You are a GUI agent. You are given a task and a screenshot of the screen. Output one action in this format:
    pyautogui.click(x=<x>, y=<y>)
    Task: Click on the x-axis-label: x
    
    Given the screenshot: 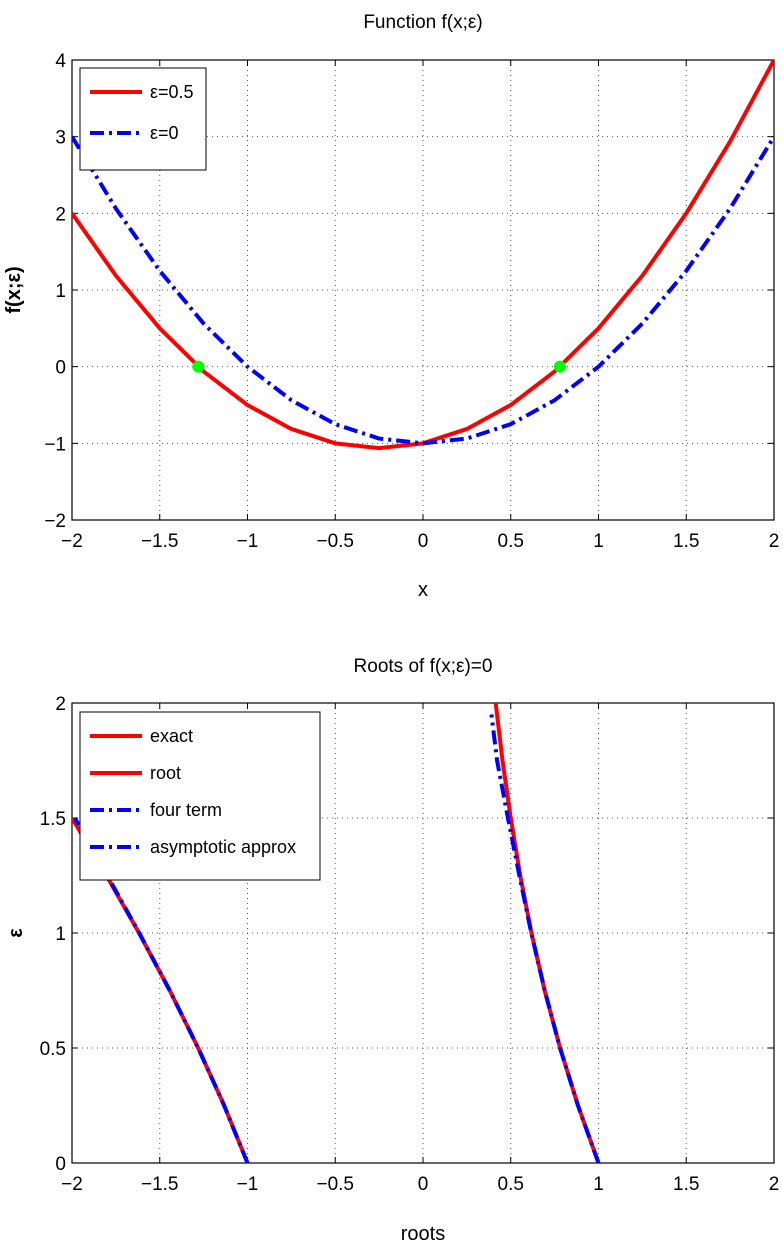 What is the action you would take?
    pyautogui.click(x=423, y=590)
    